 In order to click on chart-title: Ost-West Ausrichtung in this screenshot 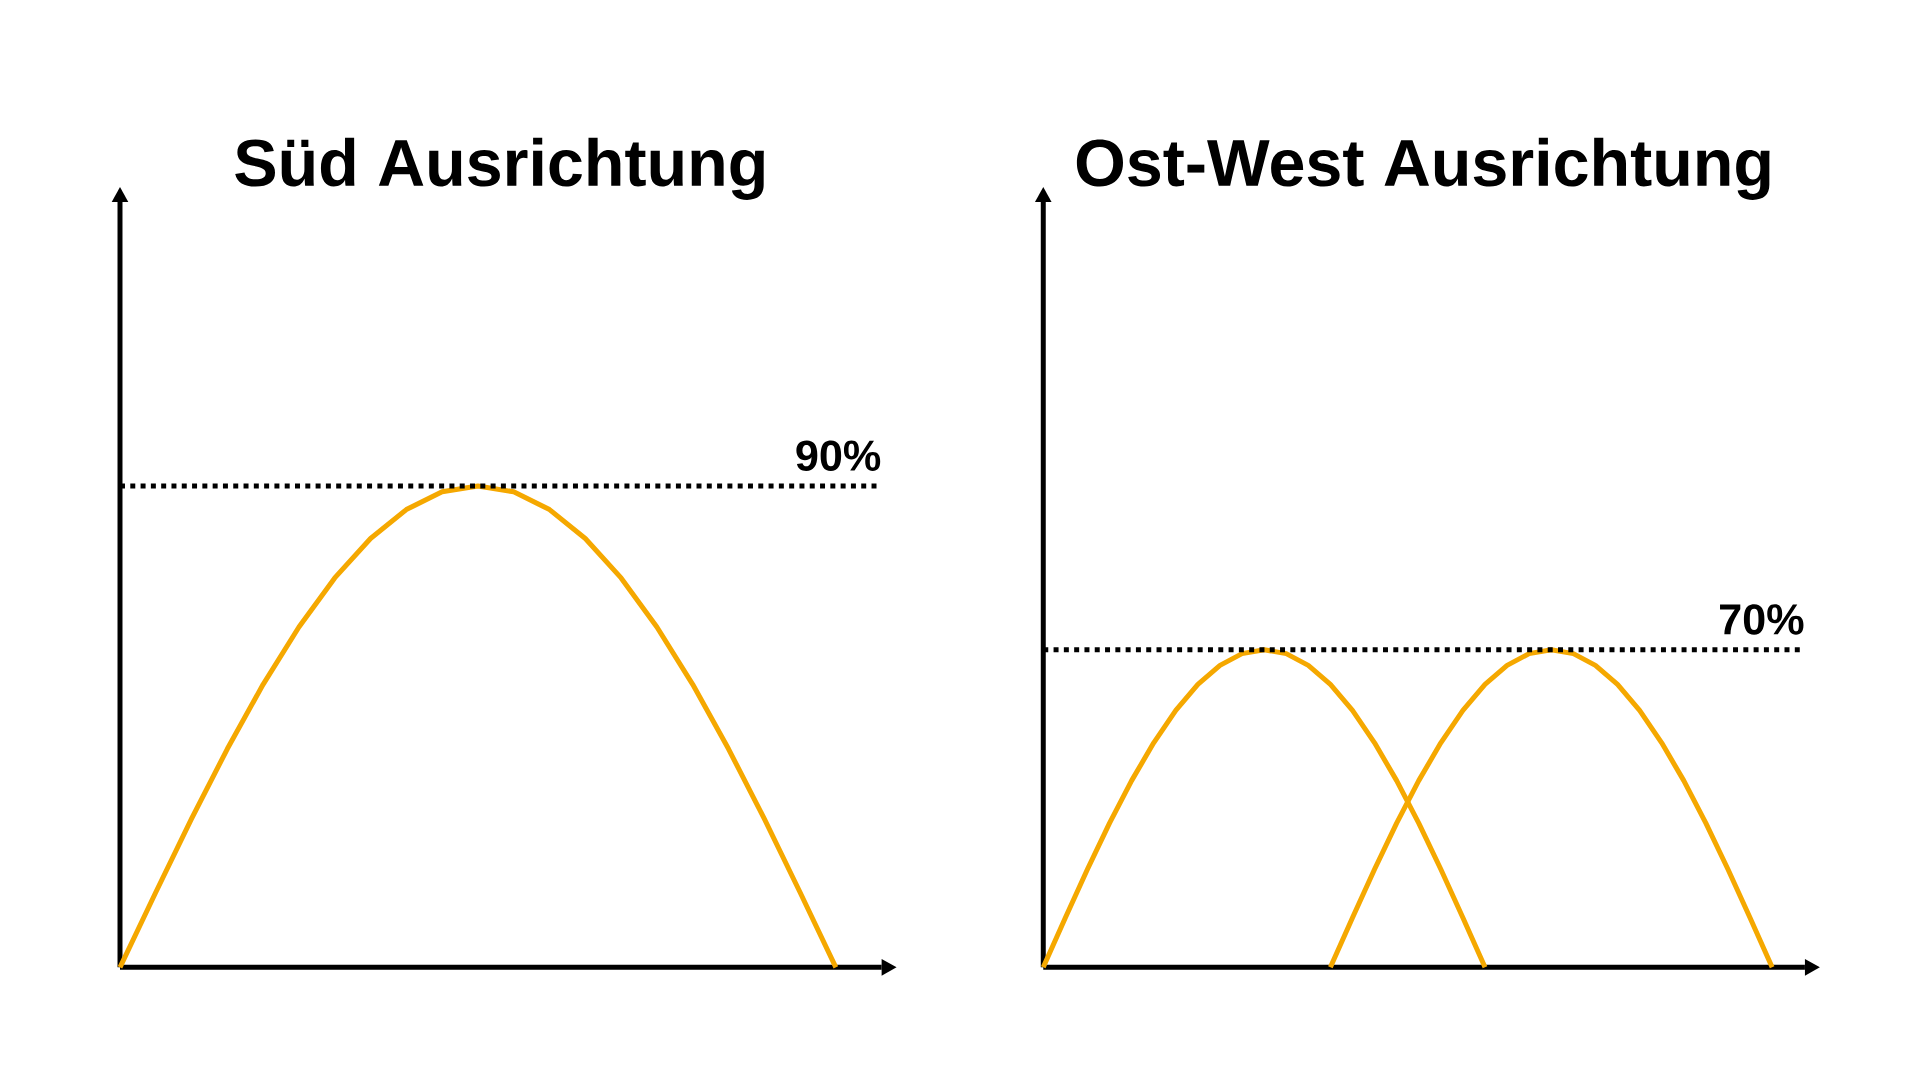, I will do `click(1423, 168)`.